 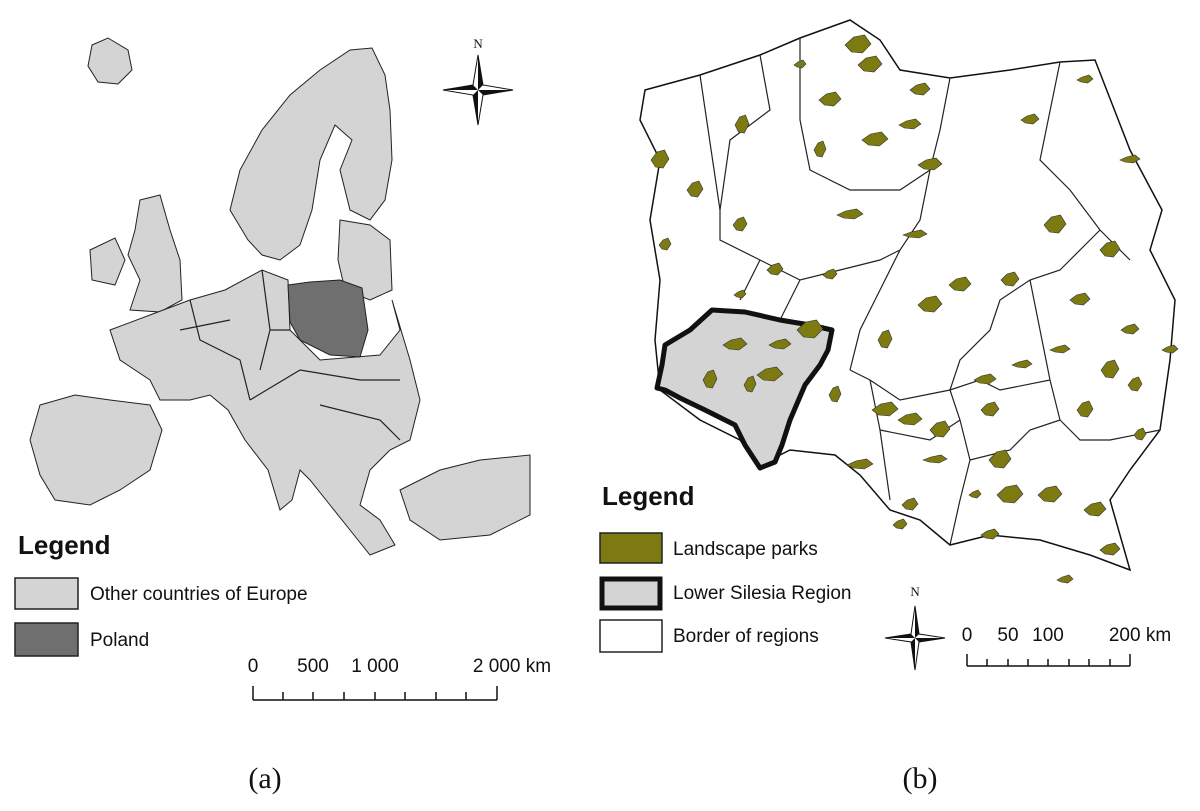 What do you see at coordinates (512, 666) in the screenshot?
I see `scale-label: 2 000 km` at bounding box center [512, 666].